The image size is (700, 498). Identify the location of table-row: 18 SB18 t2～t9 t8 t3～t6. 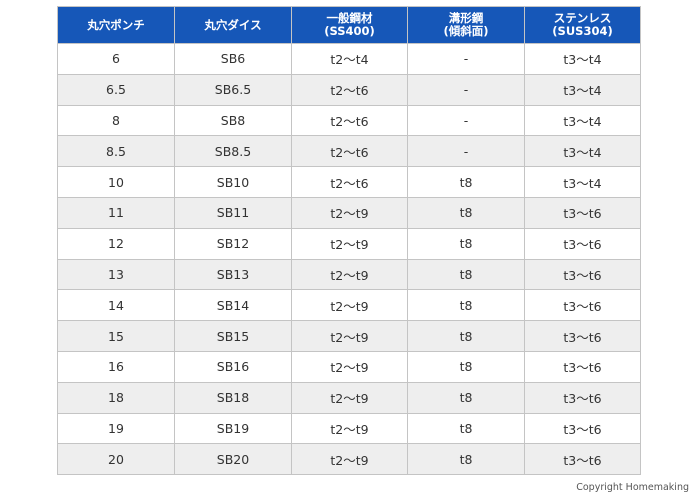
(349, 397).